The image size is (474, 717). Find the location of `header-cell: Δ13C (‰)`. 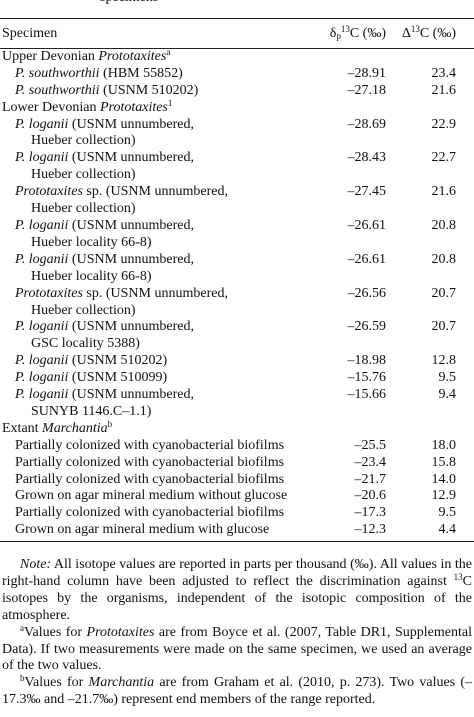

header-cell: Δ13C (‰) is located at coordinates (430, 33).